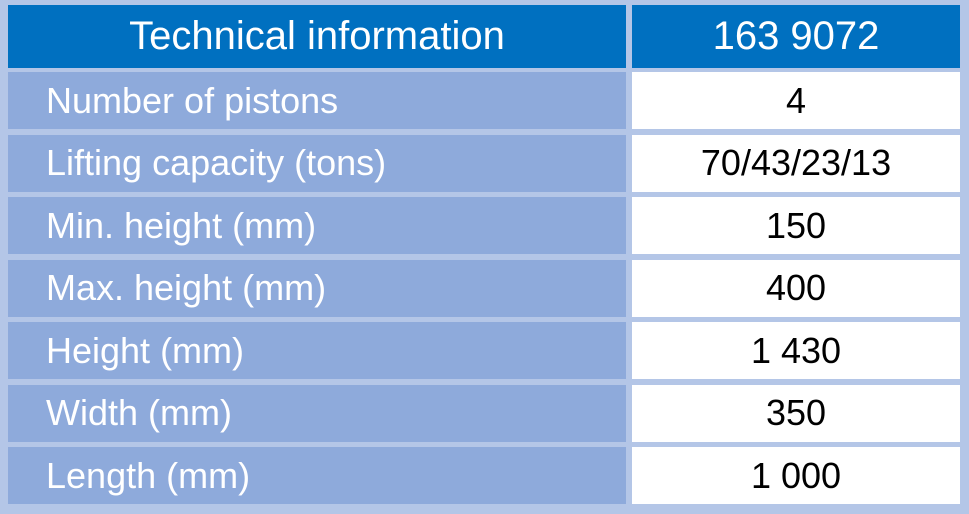 The height and width of the screenshot is (514, 969). I want to click on row-label: Max. height (mm), so click(317, 288).